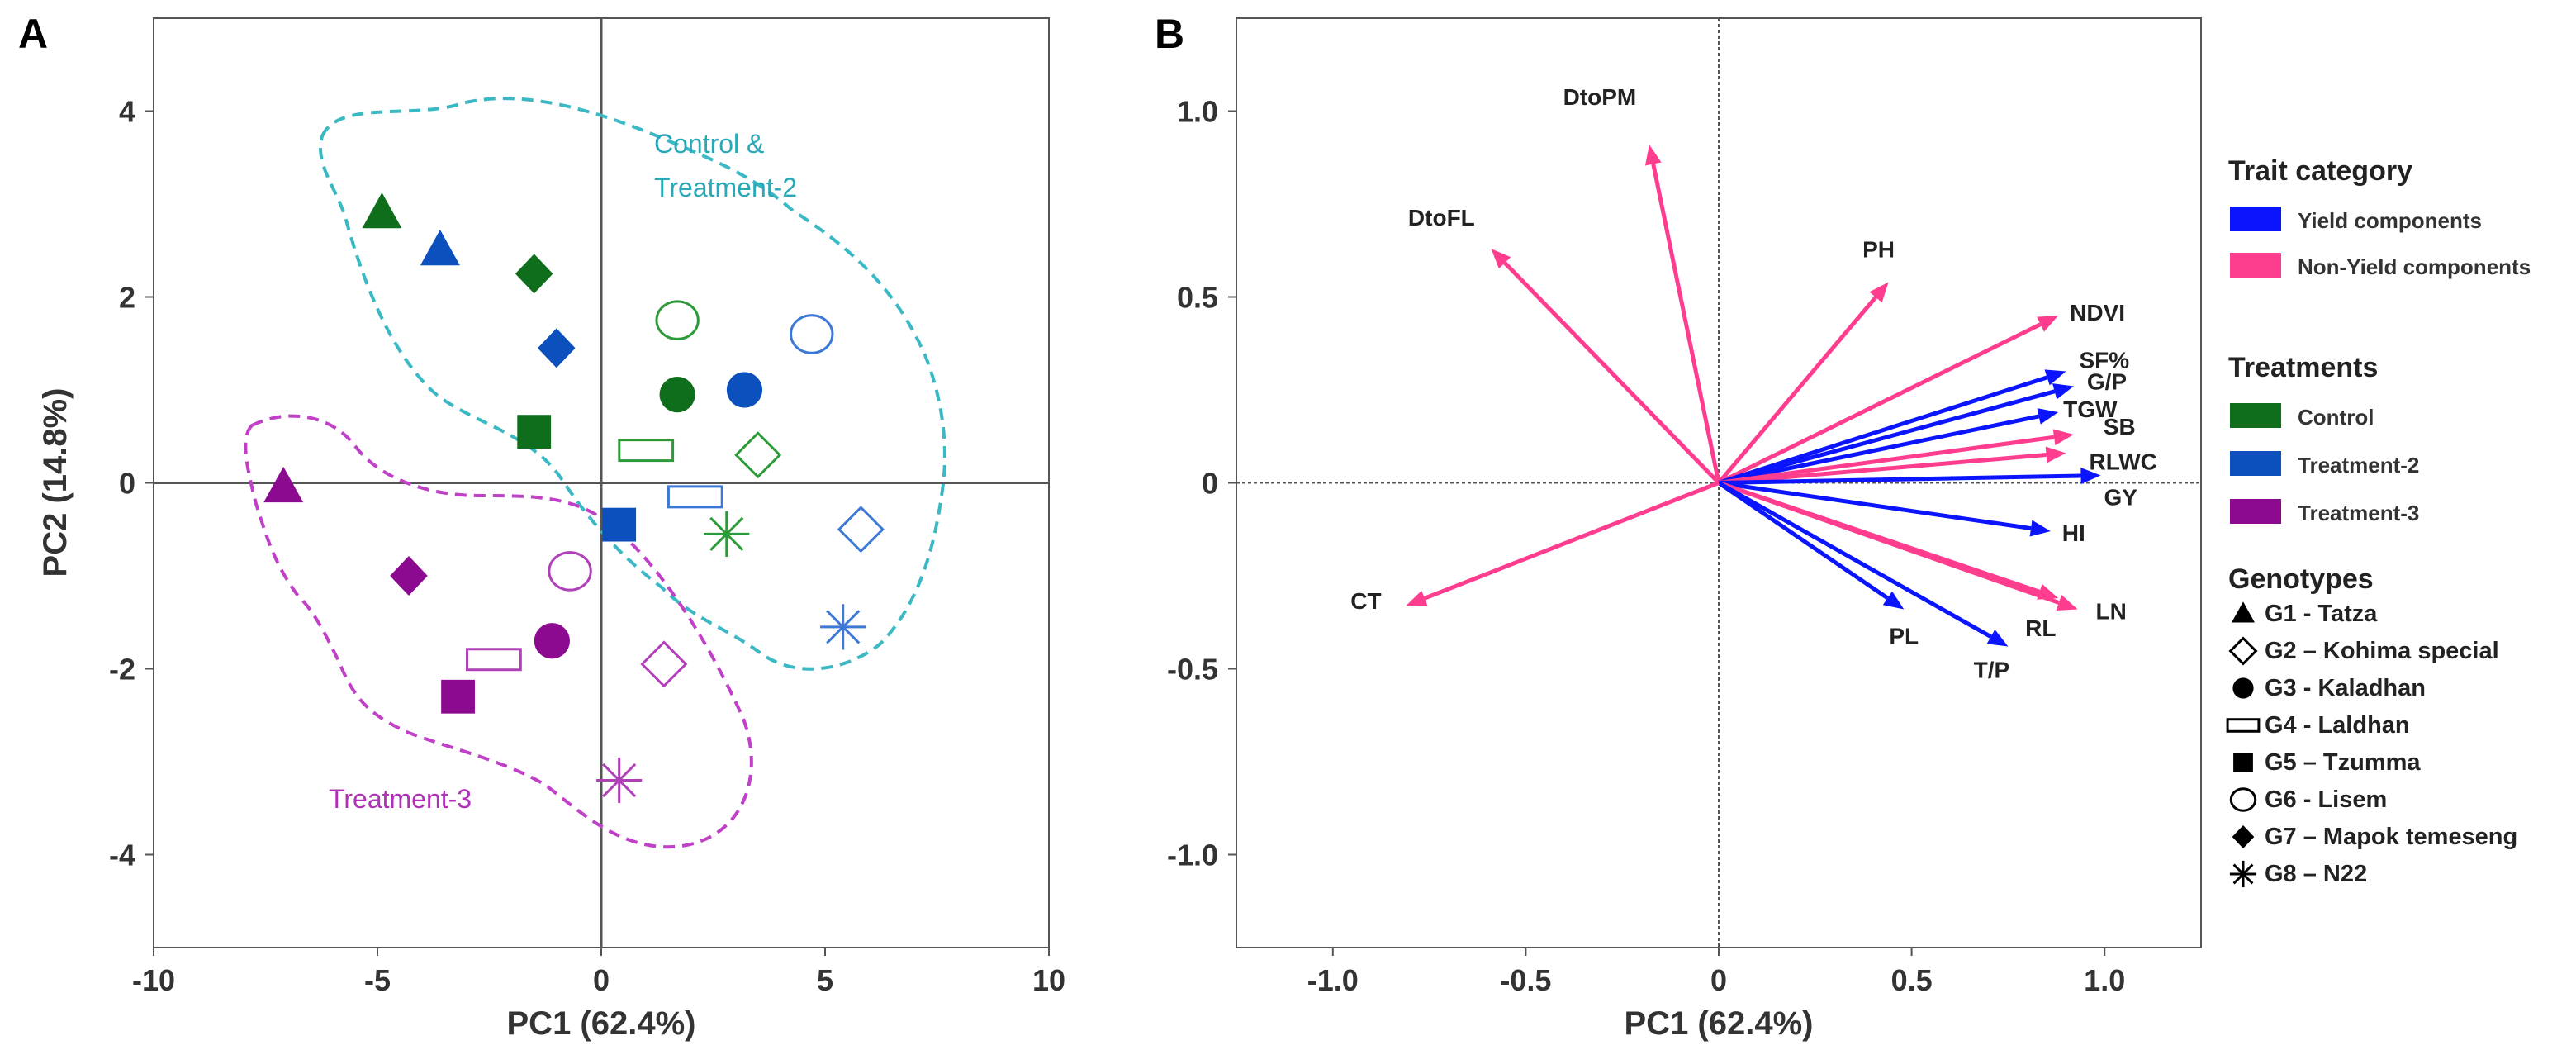  Describe the element at coordinates (1878, 250) in the screenshot. I see `vector-label-ph: PH` at that location.